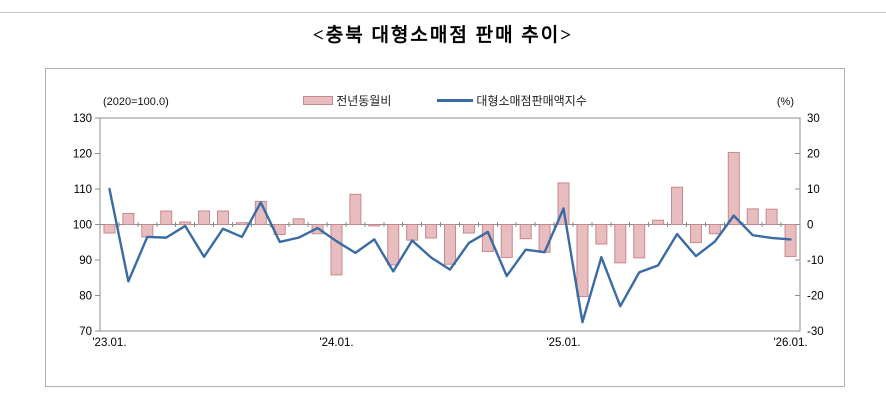 The width and height of the screenshot is (886, 417). I want to click on y-right-tick-label: 10, so click(813, 190).